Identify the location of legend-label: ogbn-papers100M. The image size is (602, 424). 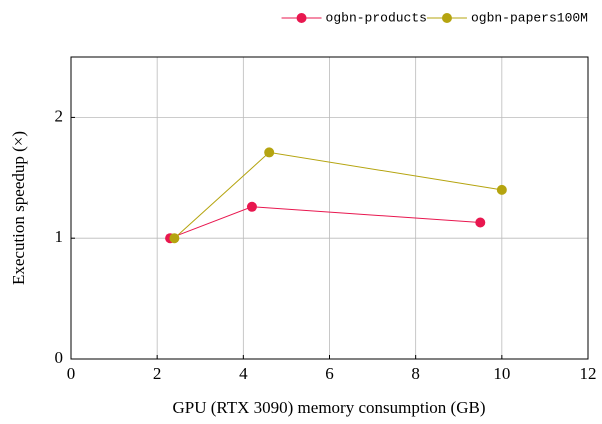
(529, 17).